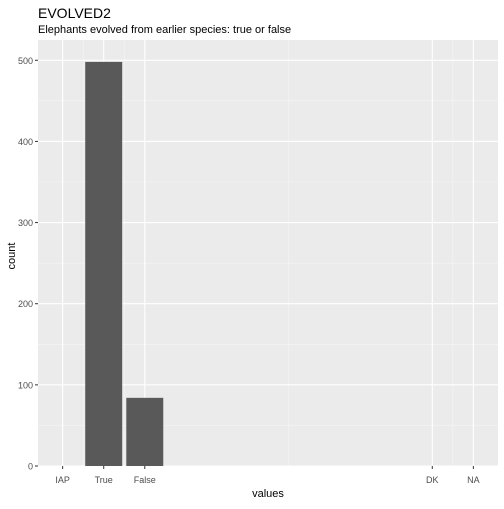 The width and height of the screenshot is (504, 509). What do you see at coordinates (25, 61) in the screenshot?
I see `y-tick-label: 500` at bounding box center [25, 61].